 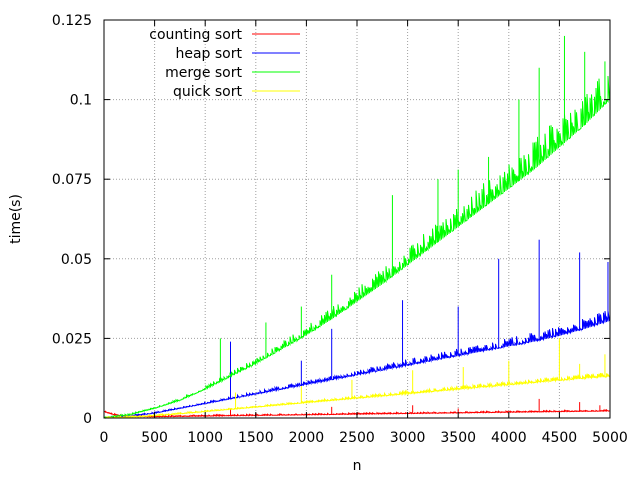 I want to click on series-line-quick-sort, so click(x=356, y=395).